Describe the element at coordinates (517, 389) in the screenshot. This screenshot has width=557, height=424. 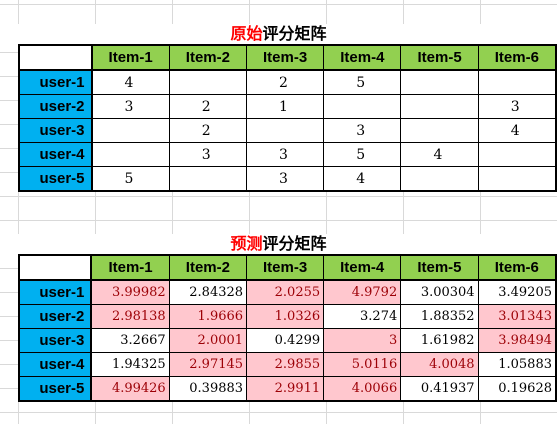
I see `prediction-cell: 0.19628` at that location.